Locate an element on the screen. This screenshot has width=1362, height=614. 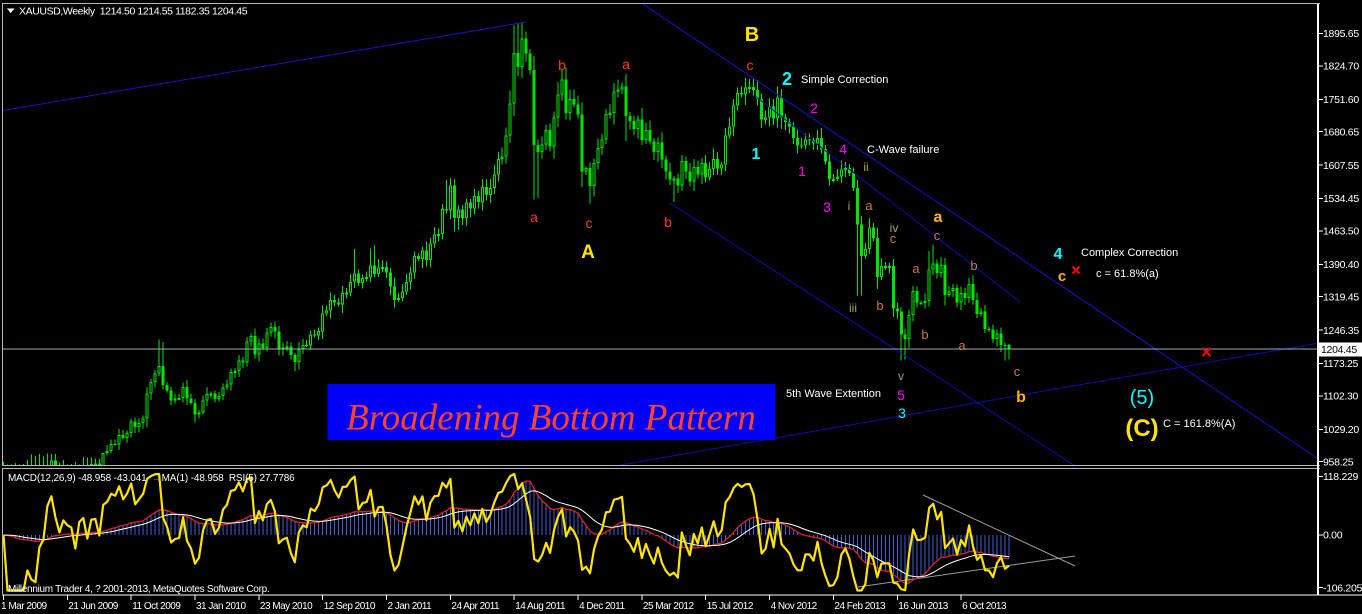
svg-text: 23 May 2010 is located at coordinates (286, 606).